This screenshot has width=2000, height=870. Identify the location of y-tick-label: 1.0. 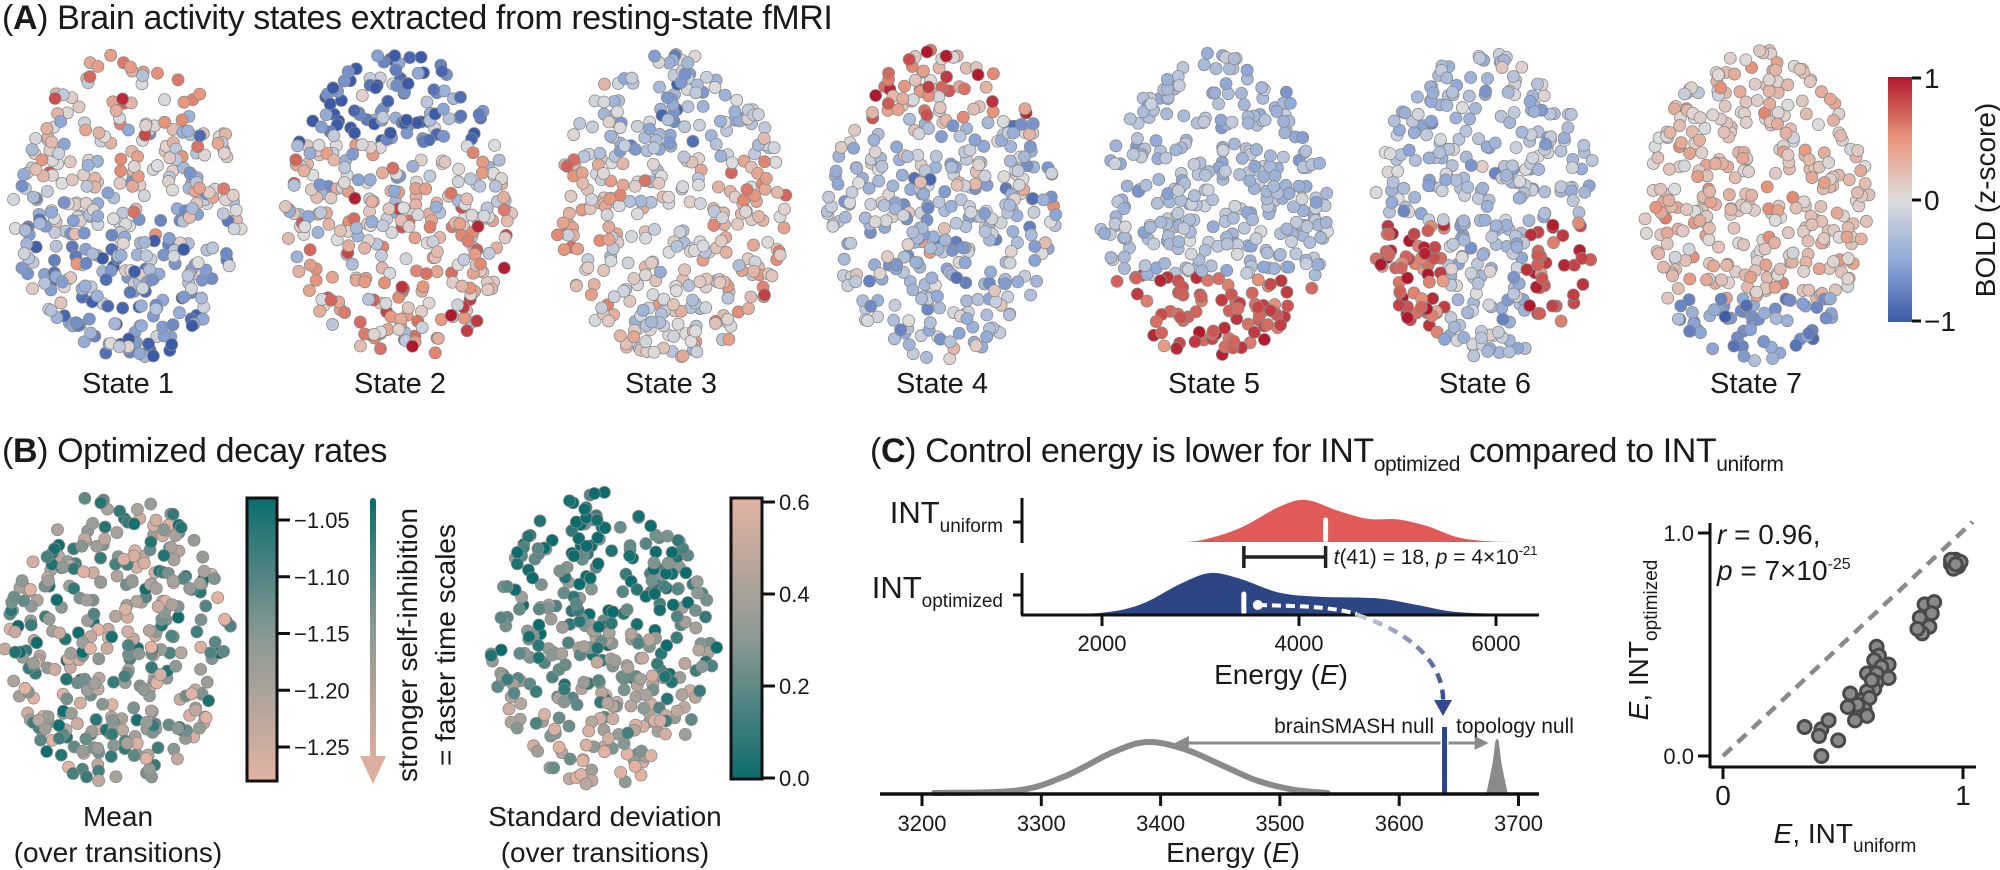
(1678, 533).